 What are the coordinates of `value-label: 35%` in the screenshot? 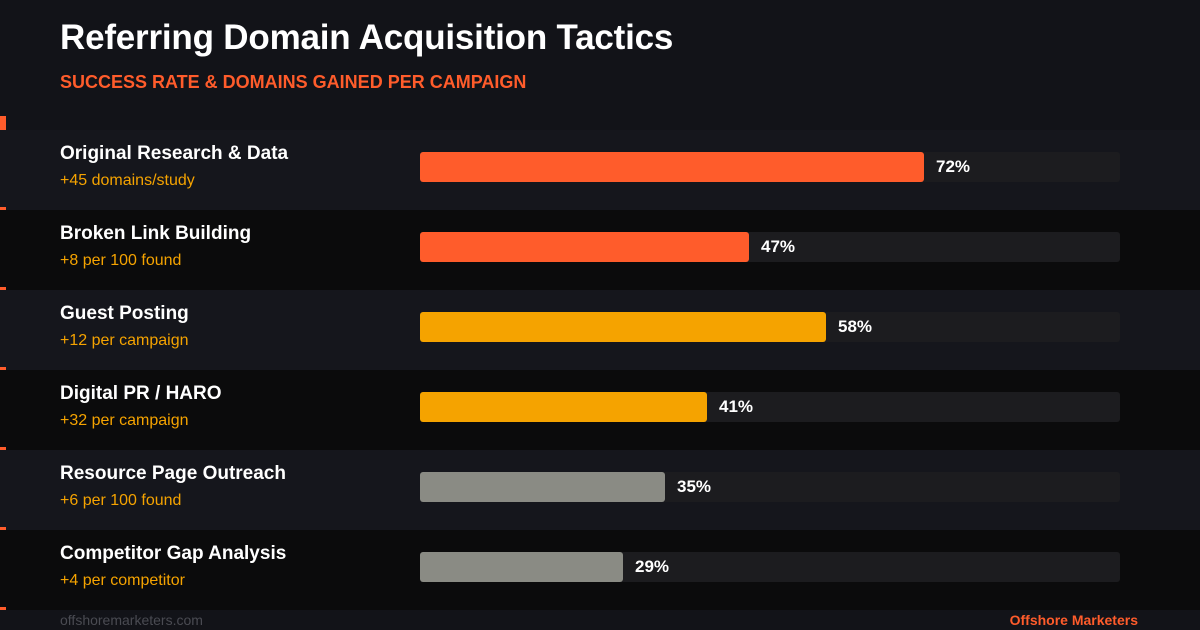 It's located at (694, 486).